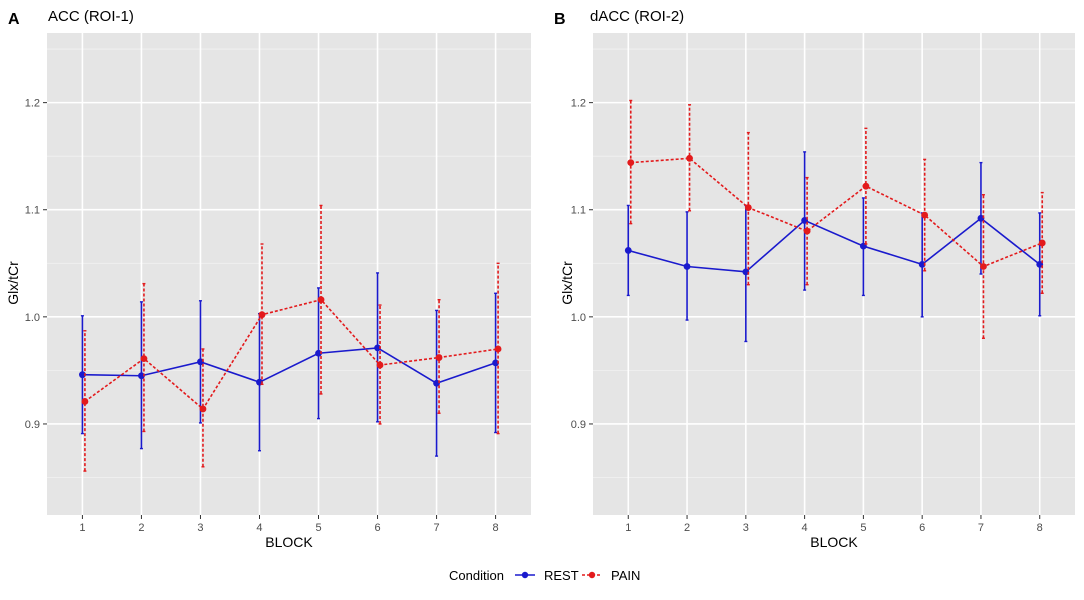 Image resolution: width=1084 pixels, height=600 pixels. I want to click on panel-a-x-tick-label: 3, so click(200, 528).